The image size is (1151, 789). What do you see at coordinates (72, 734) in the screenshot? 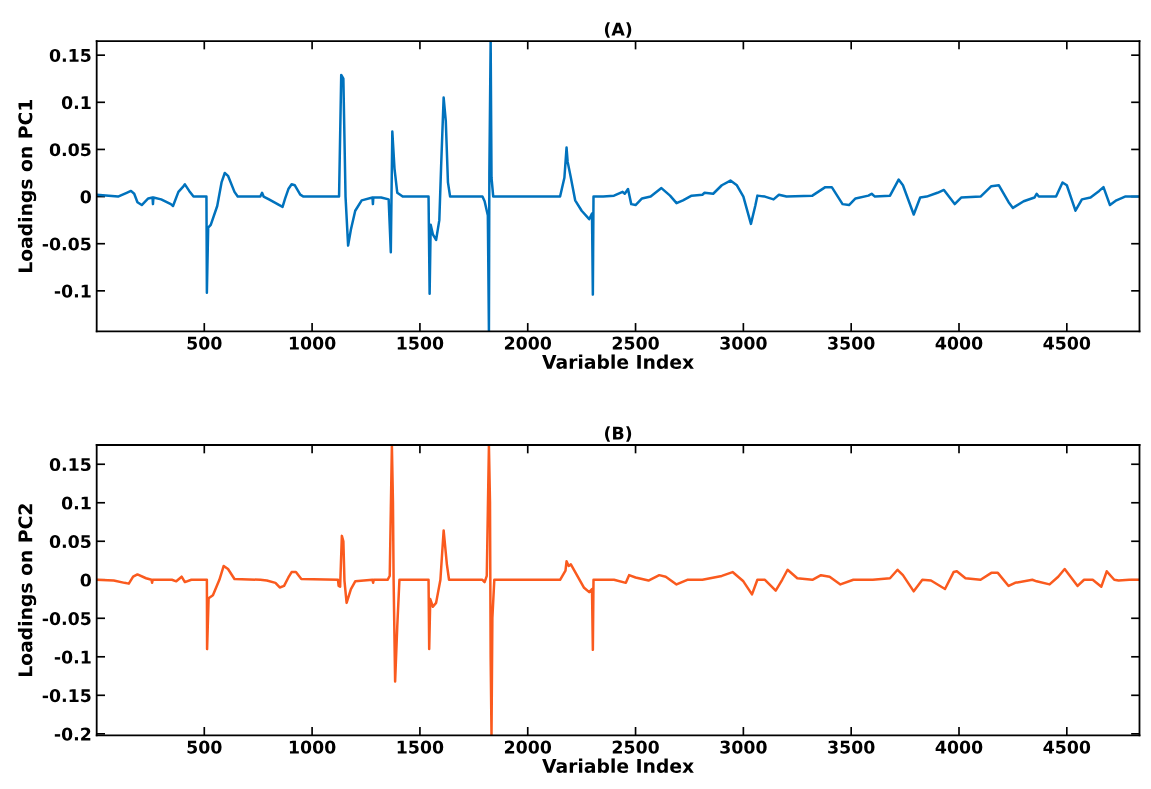
I see `y-tick-label: -0.2` at bounding box center [72, 734].